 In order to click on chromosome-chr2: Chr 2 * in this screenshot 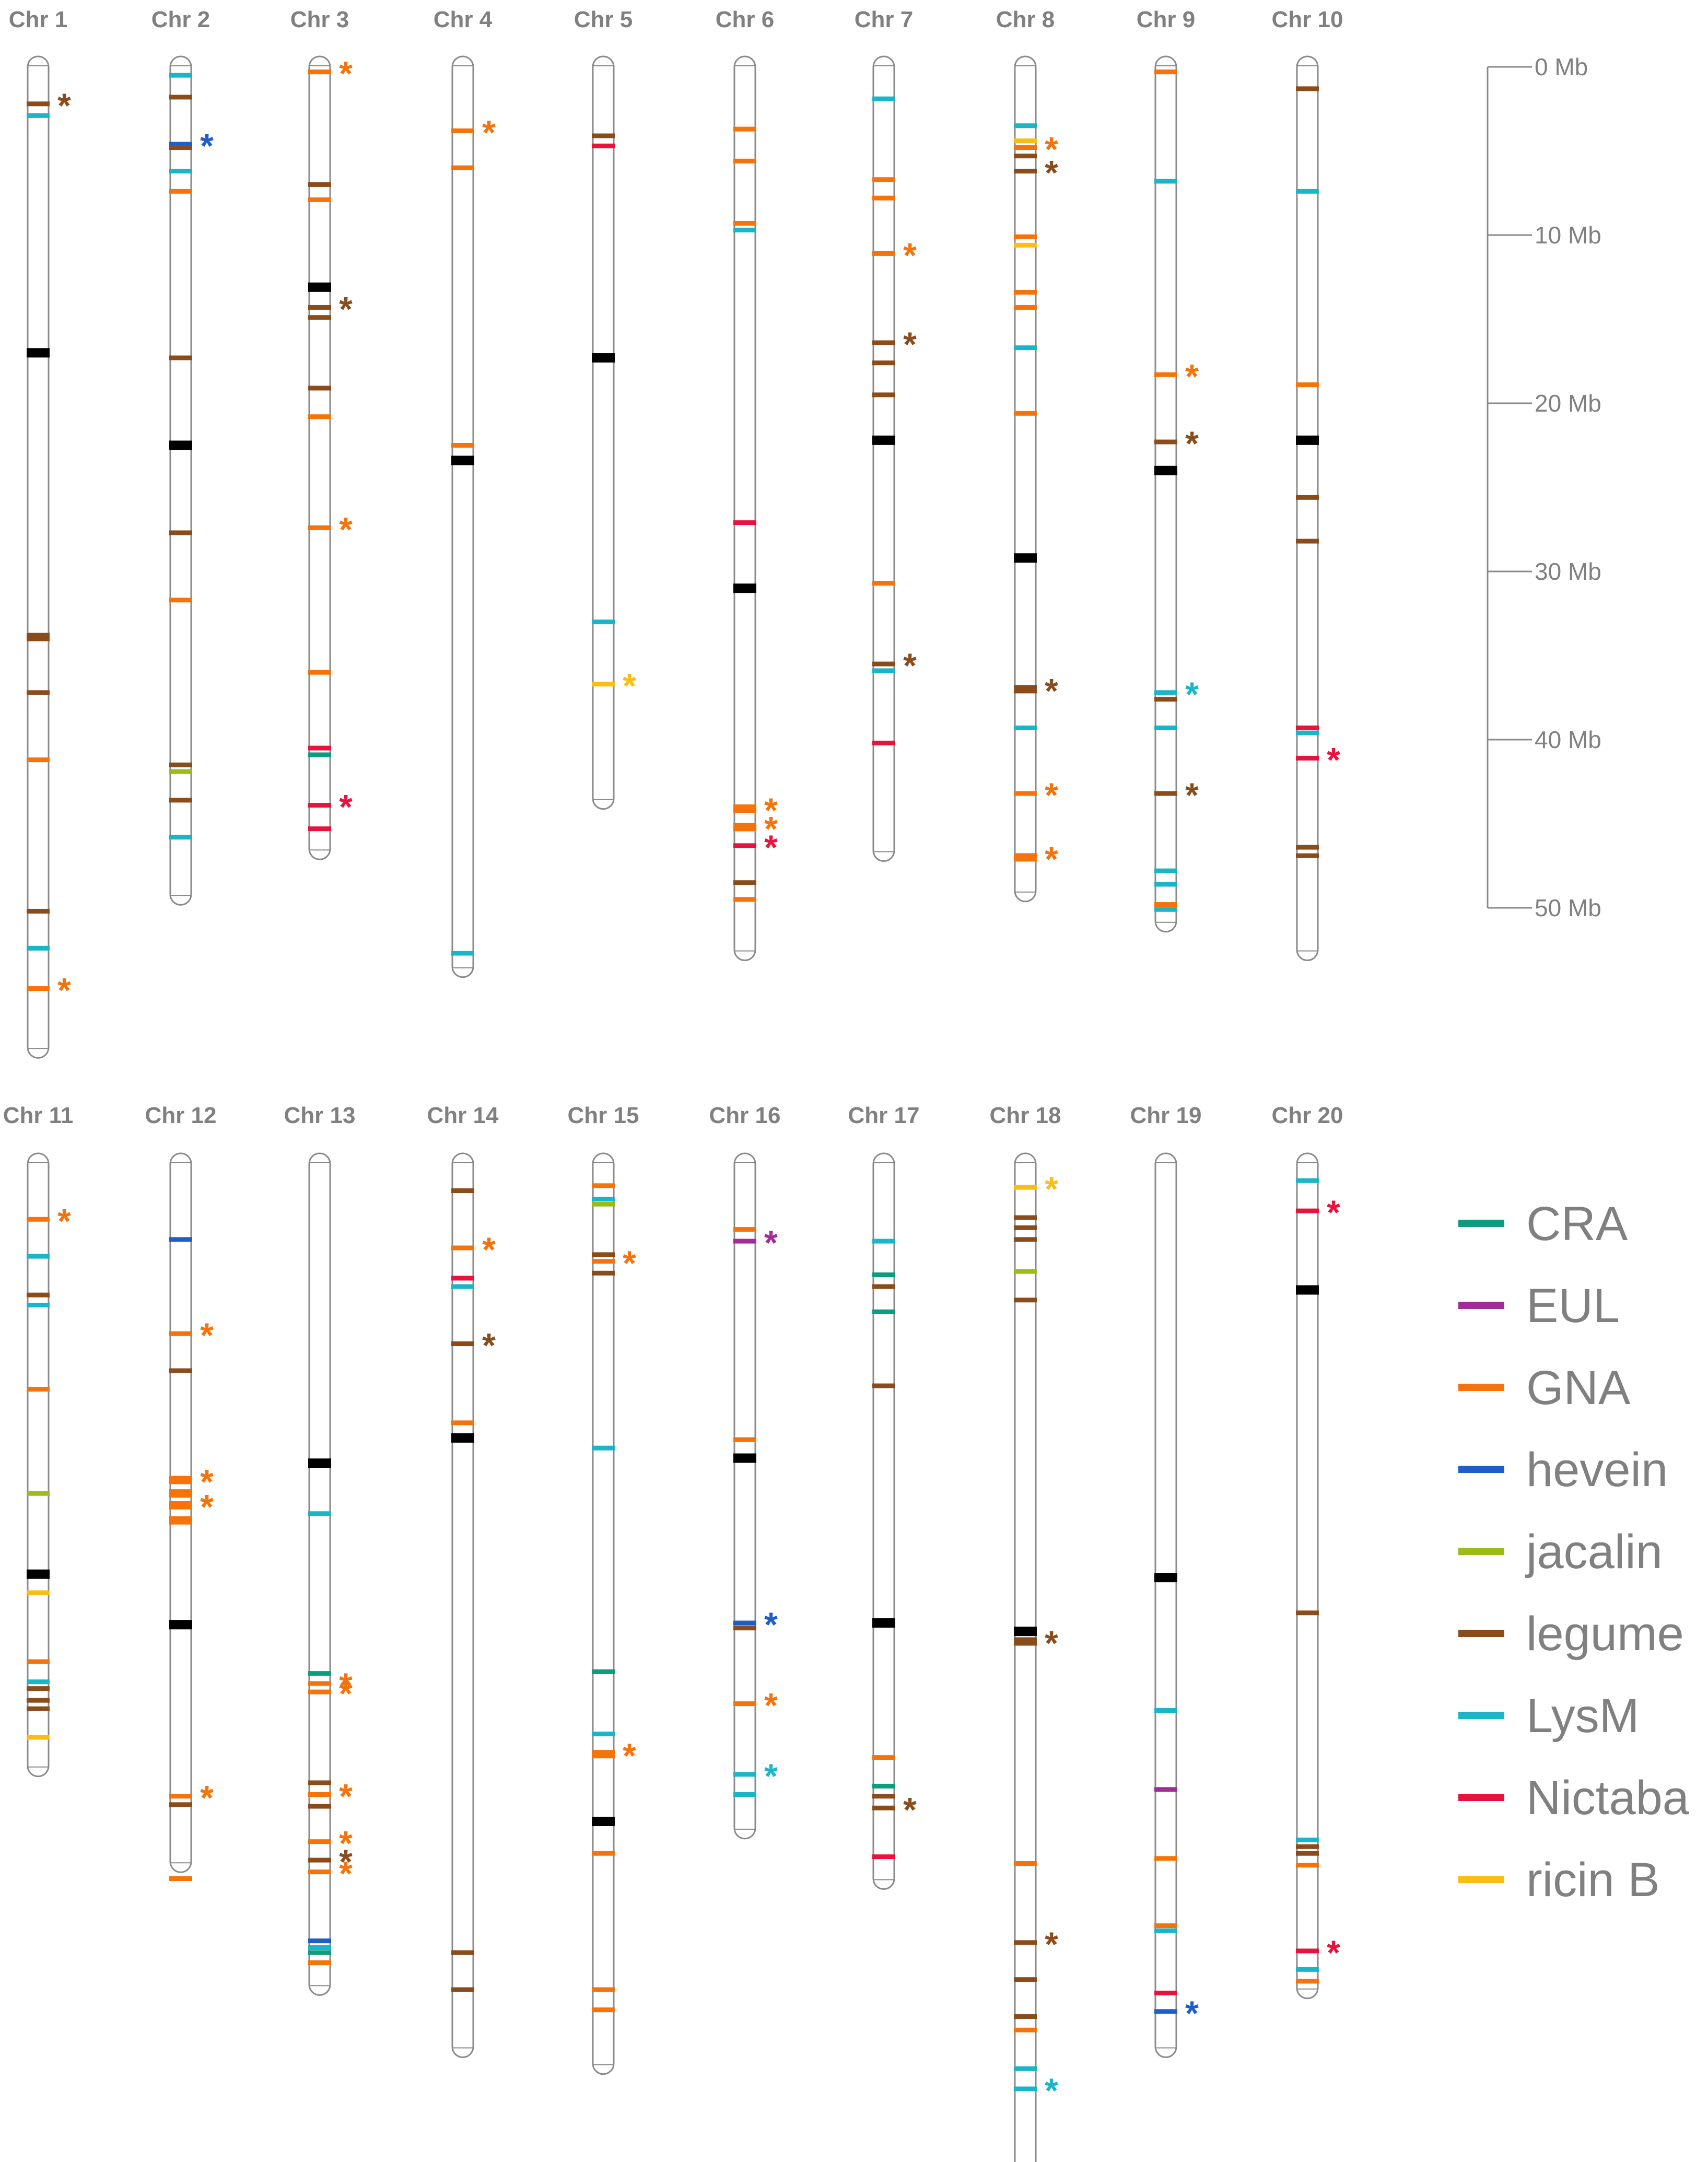, I will do `click(182, 456)`.